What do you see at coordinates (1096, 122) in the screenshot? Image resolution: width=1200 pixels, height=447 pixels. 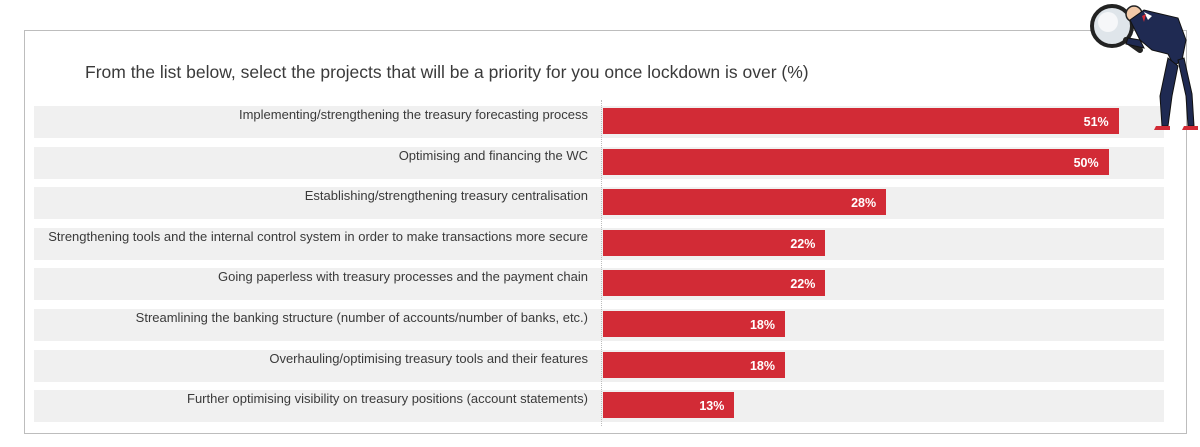 I see `bar-value-label: 51%` at bounding box center [1096, 122].